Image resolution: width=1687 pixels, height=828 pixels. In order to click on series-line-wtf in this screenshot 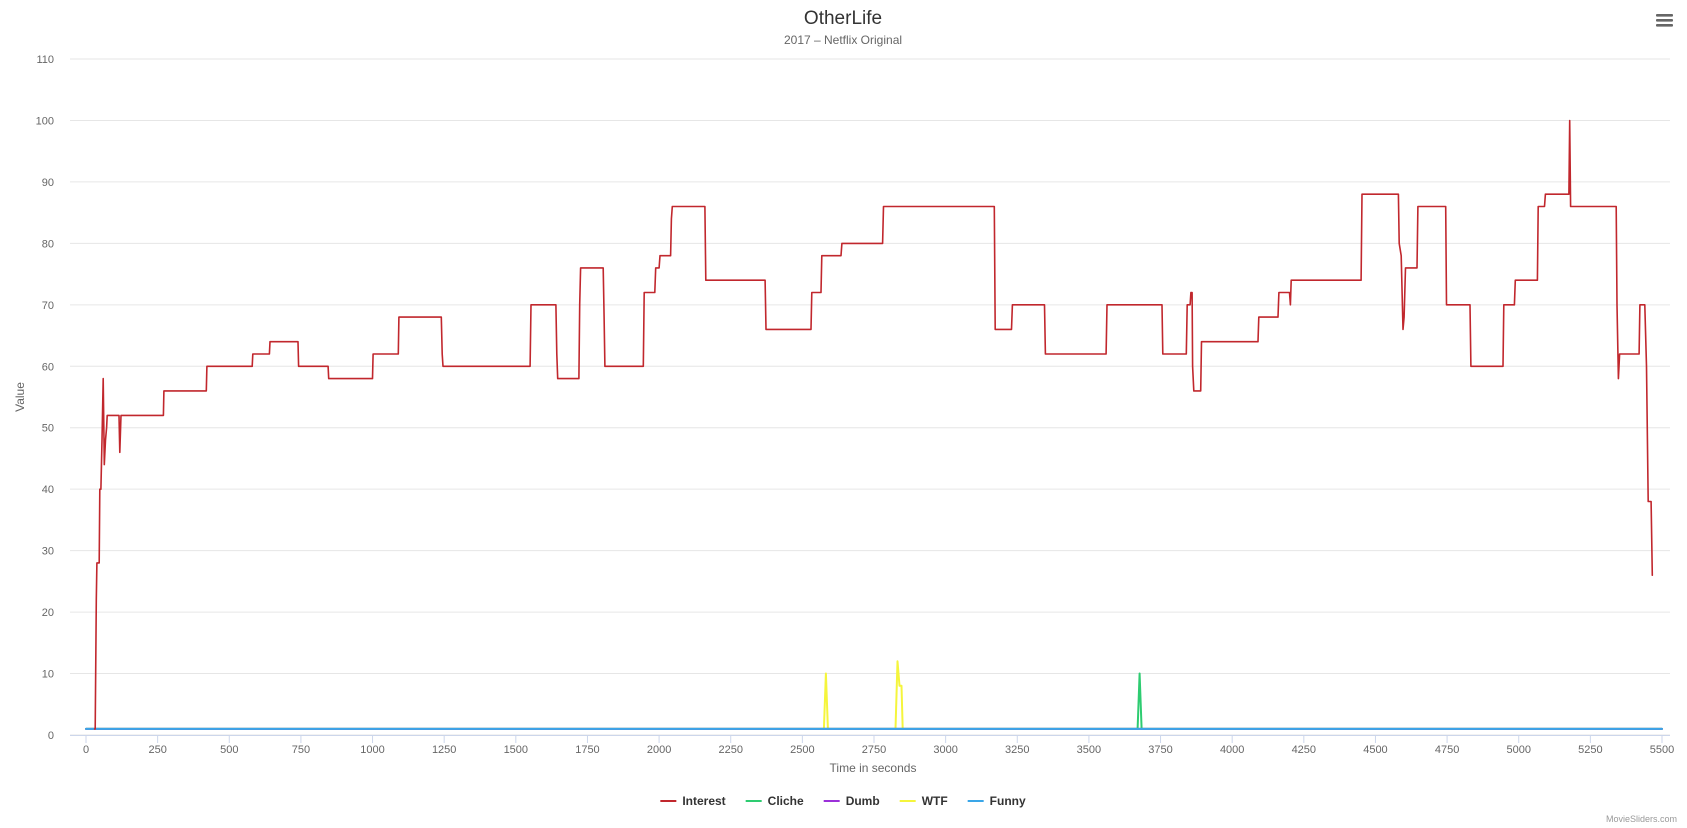, I will do `click(874, 695)`.